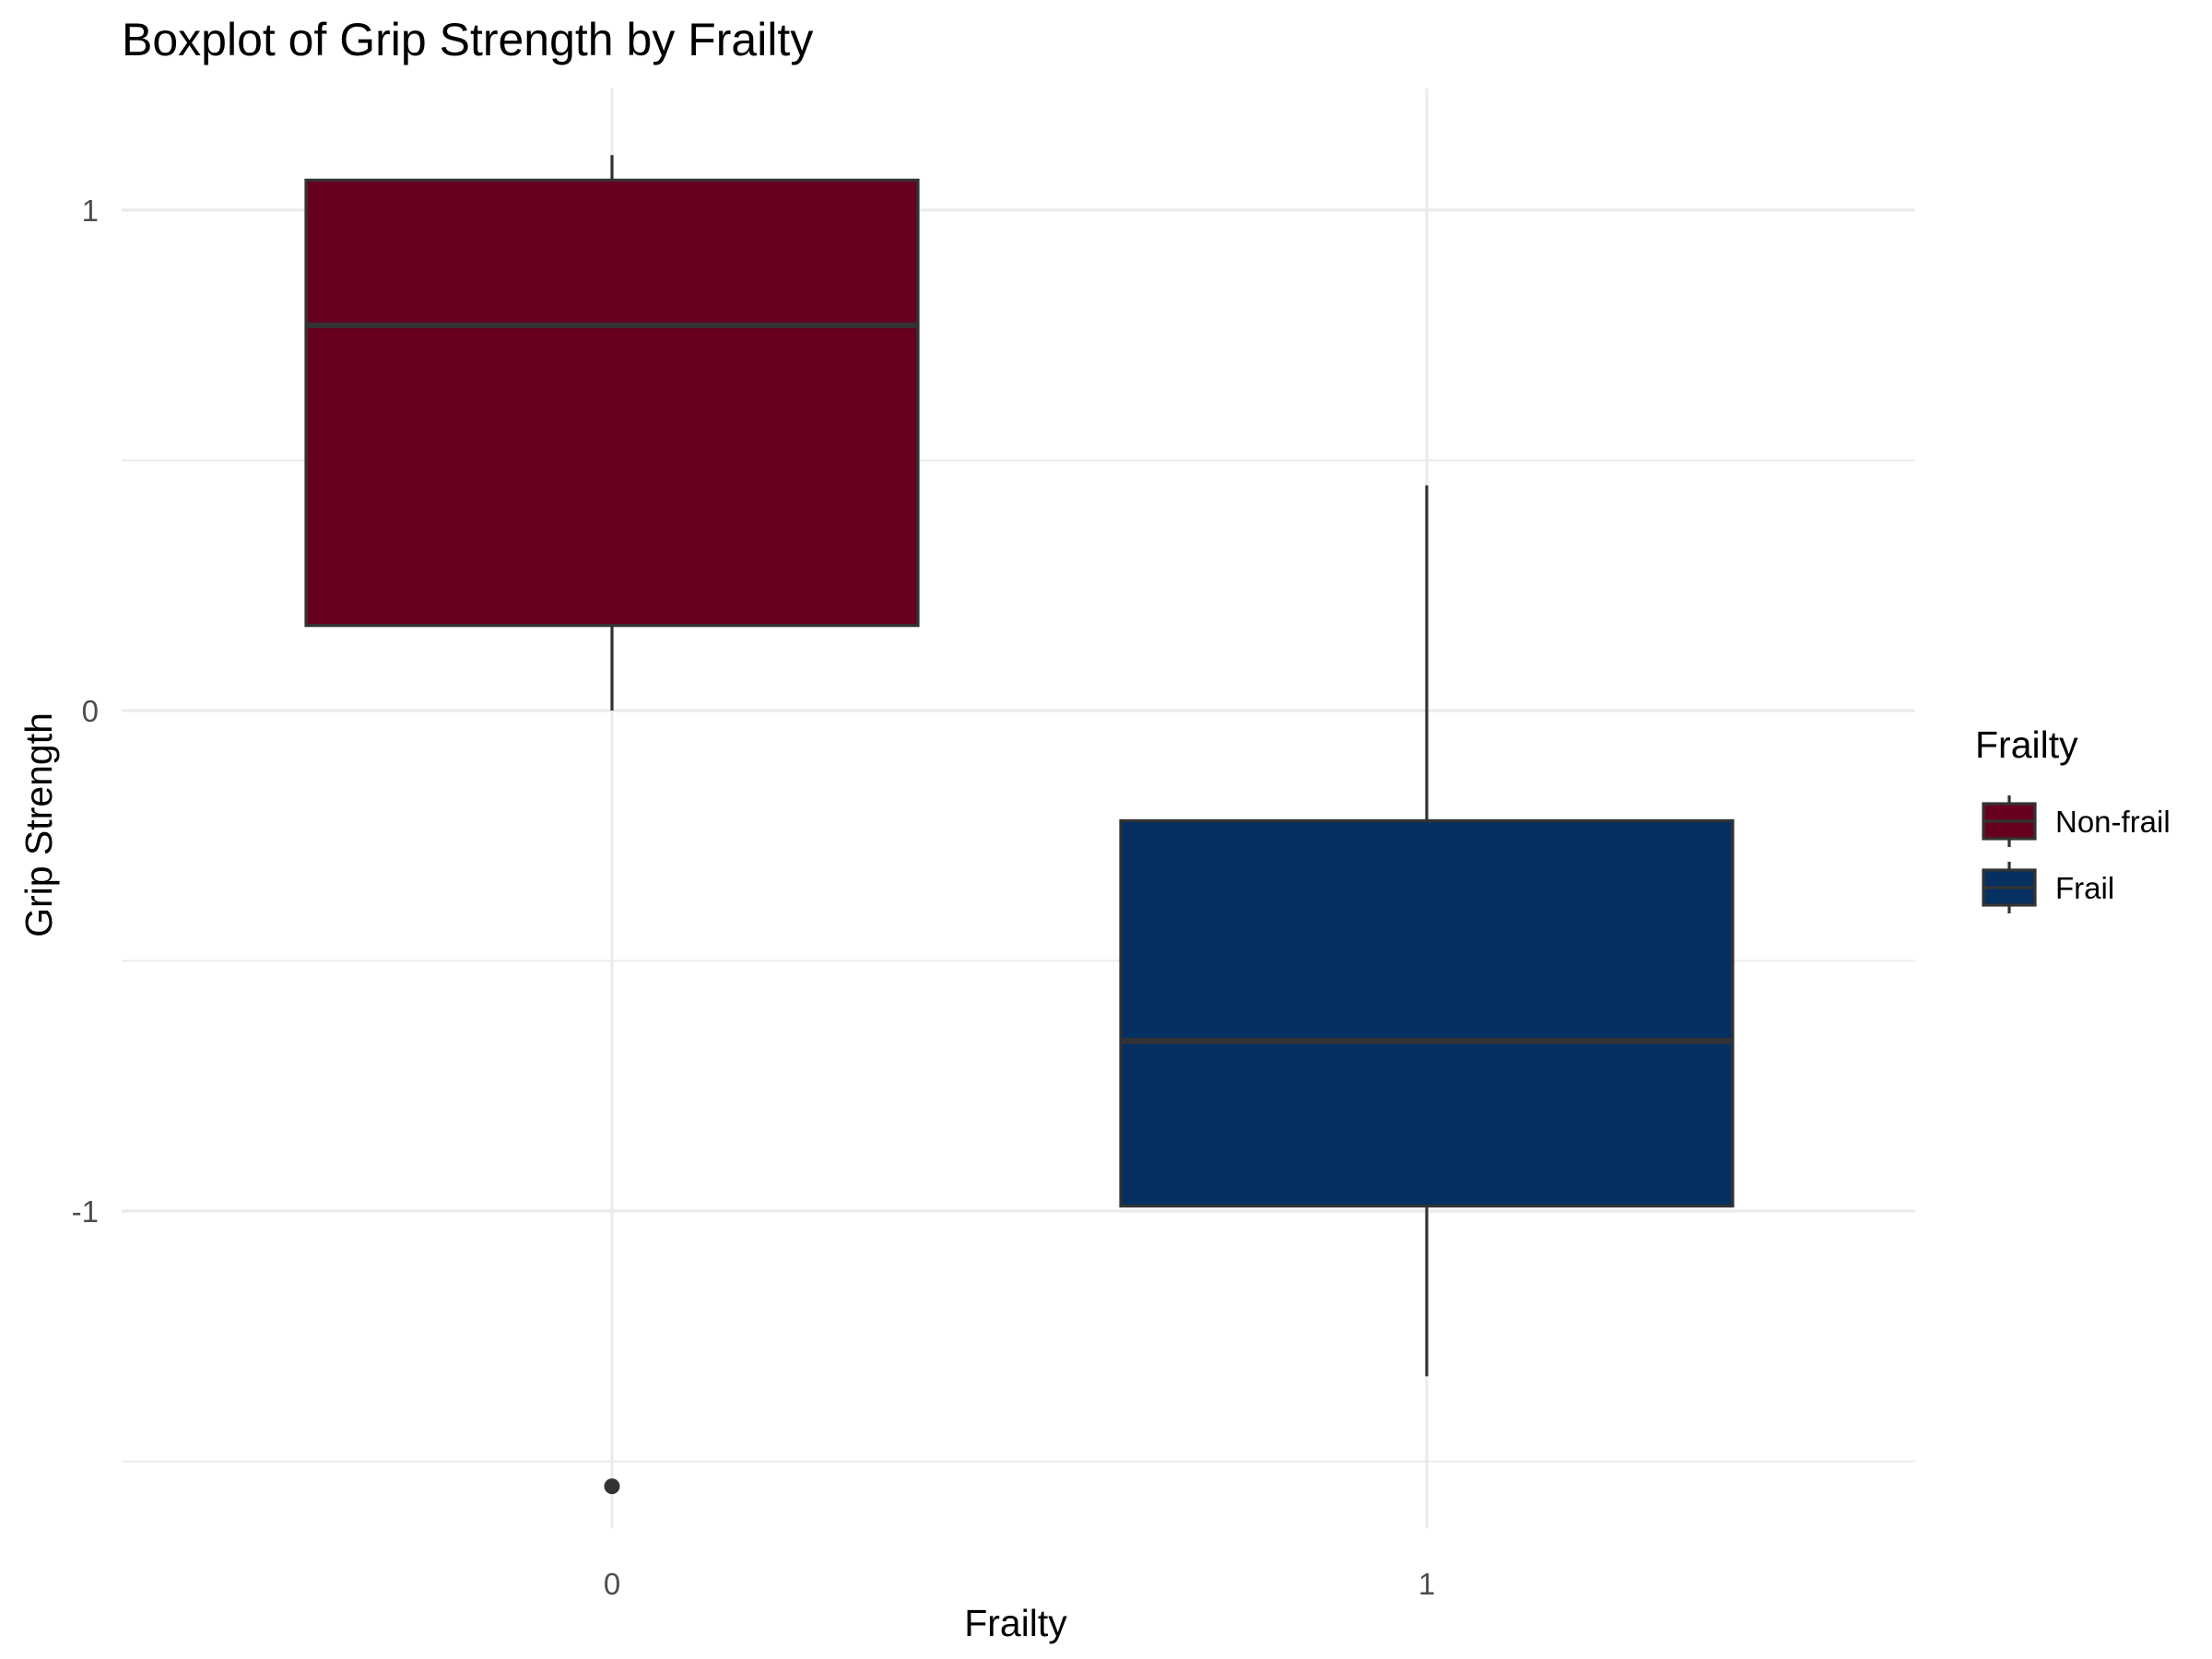  Describe the element at coordinates (2084, 888) in the screenshot. I see `legend-label-frail: Frail` at that location.